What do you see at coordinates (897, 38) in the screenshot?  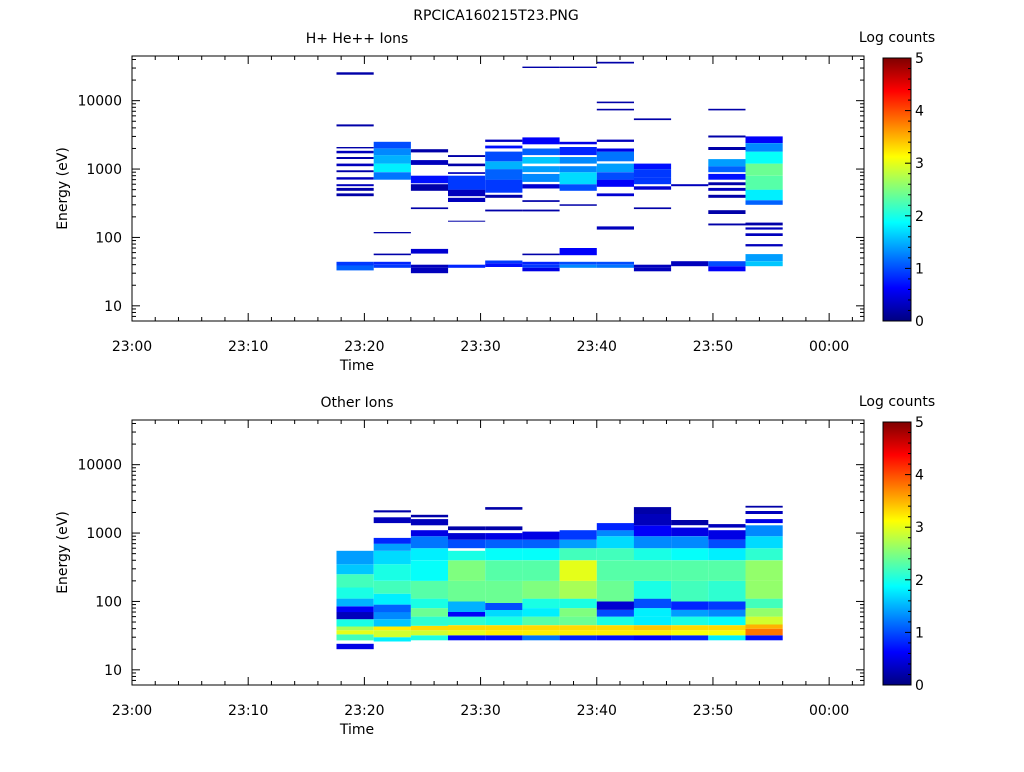 I see `colorbar-label: Log counts` at bounding box center [897, 38].